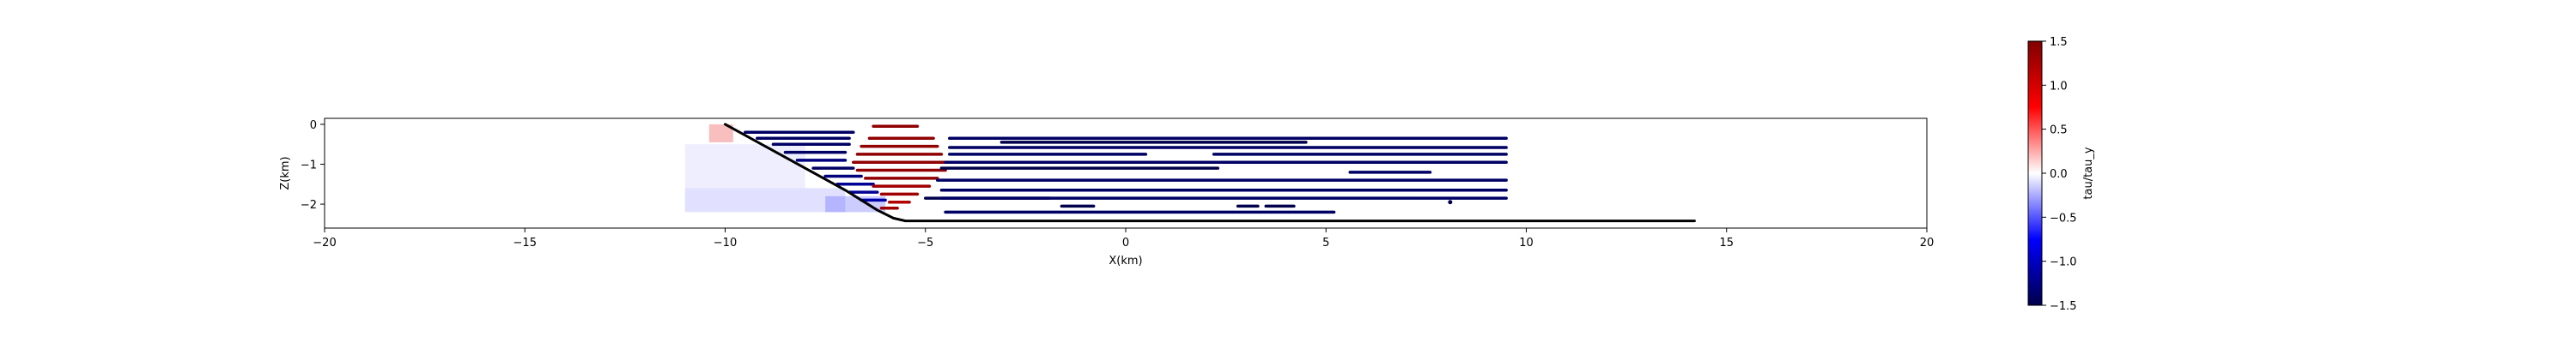 The height and width of the screenshot is (343, 2576). What do you see at coordinates (1526, 243) in the screenshot?
I see `x-tick-label: 10` at bounding box center [1526, 243].